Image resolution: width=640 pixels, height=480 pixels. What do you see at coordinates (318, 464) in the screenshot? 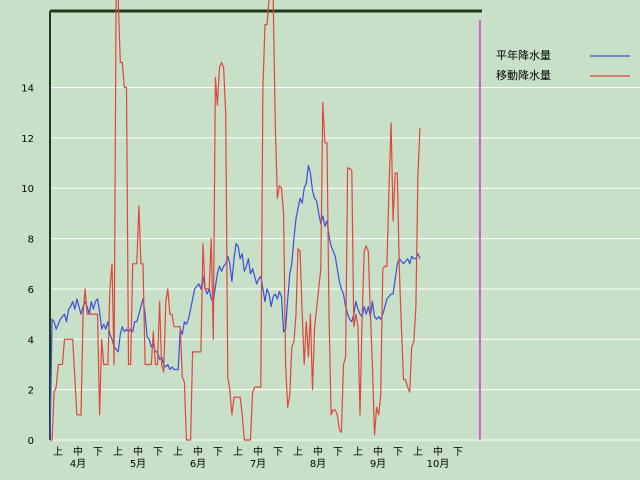
I see `x-month-label: 8月` at bounding box center [318, 464].